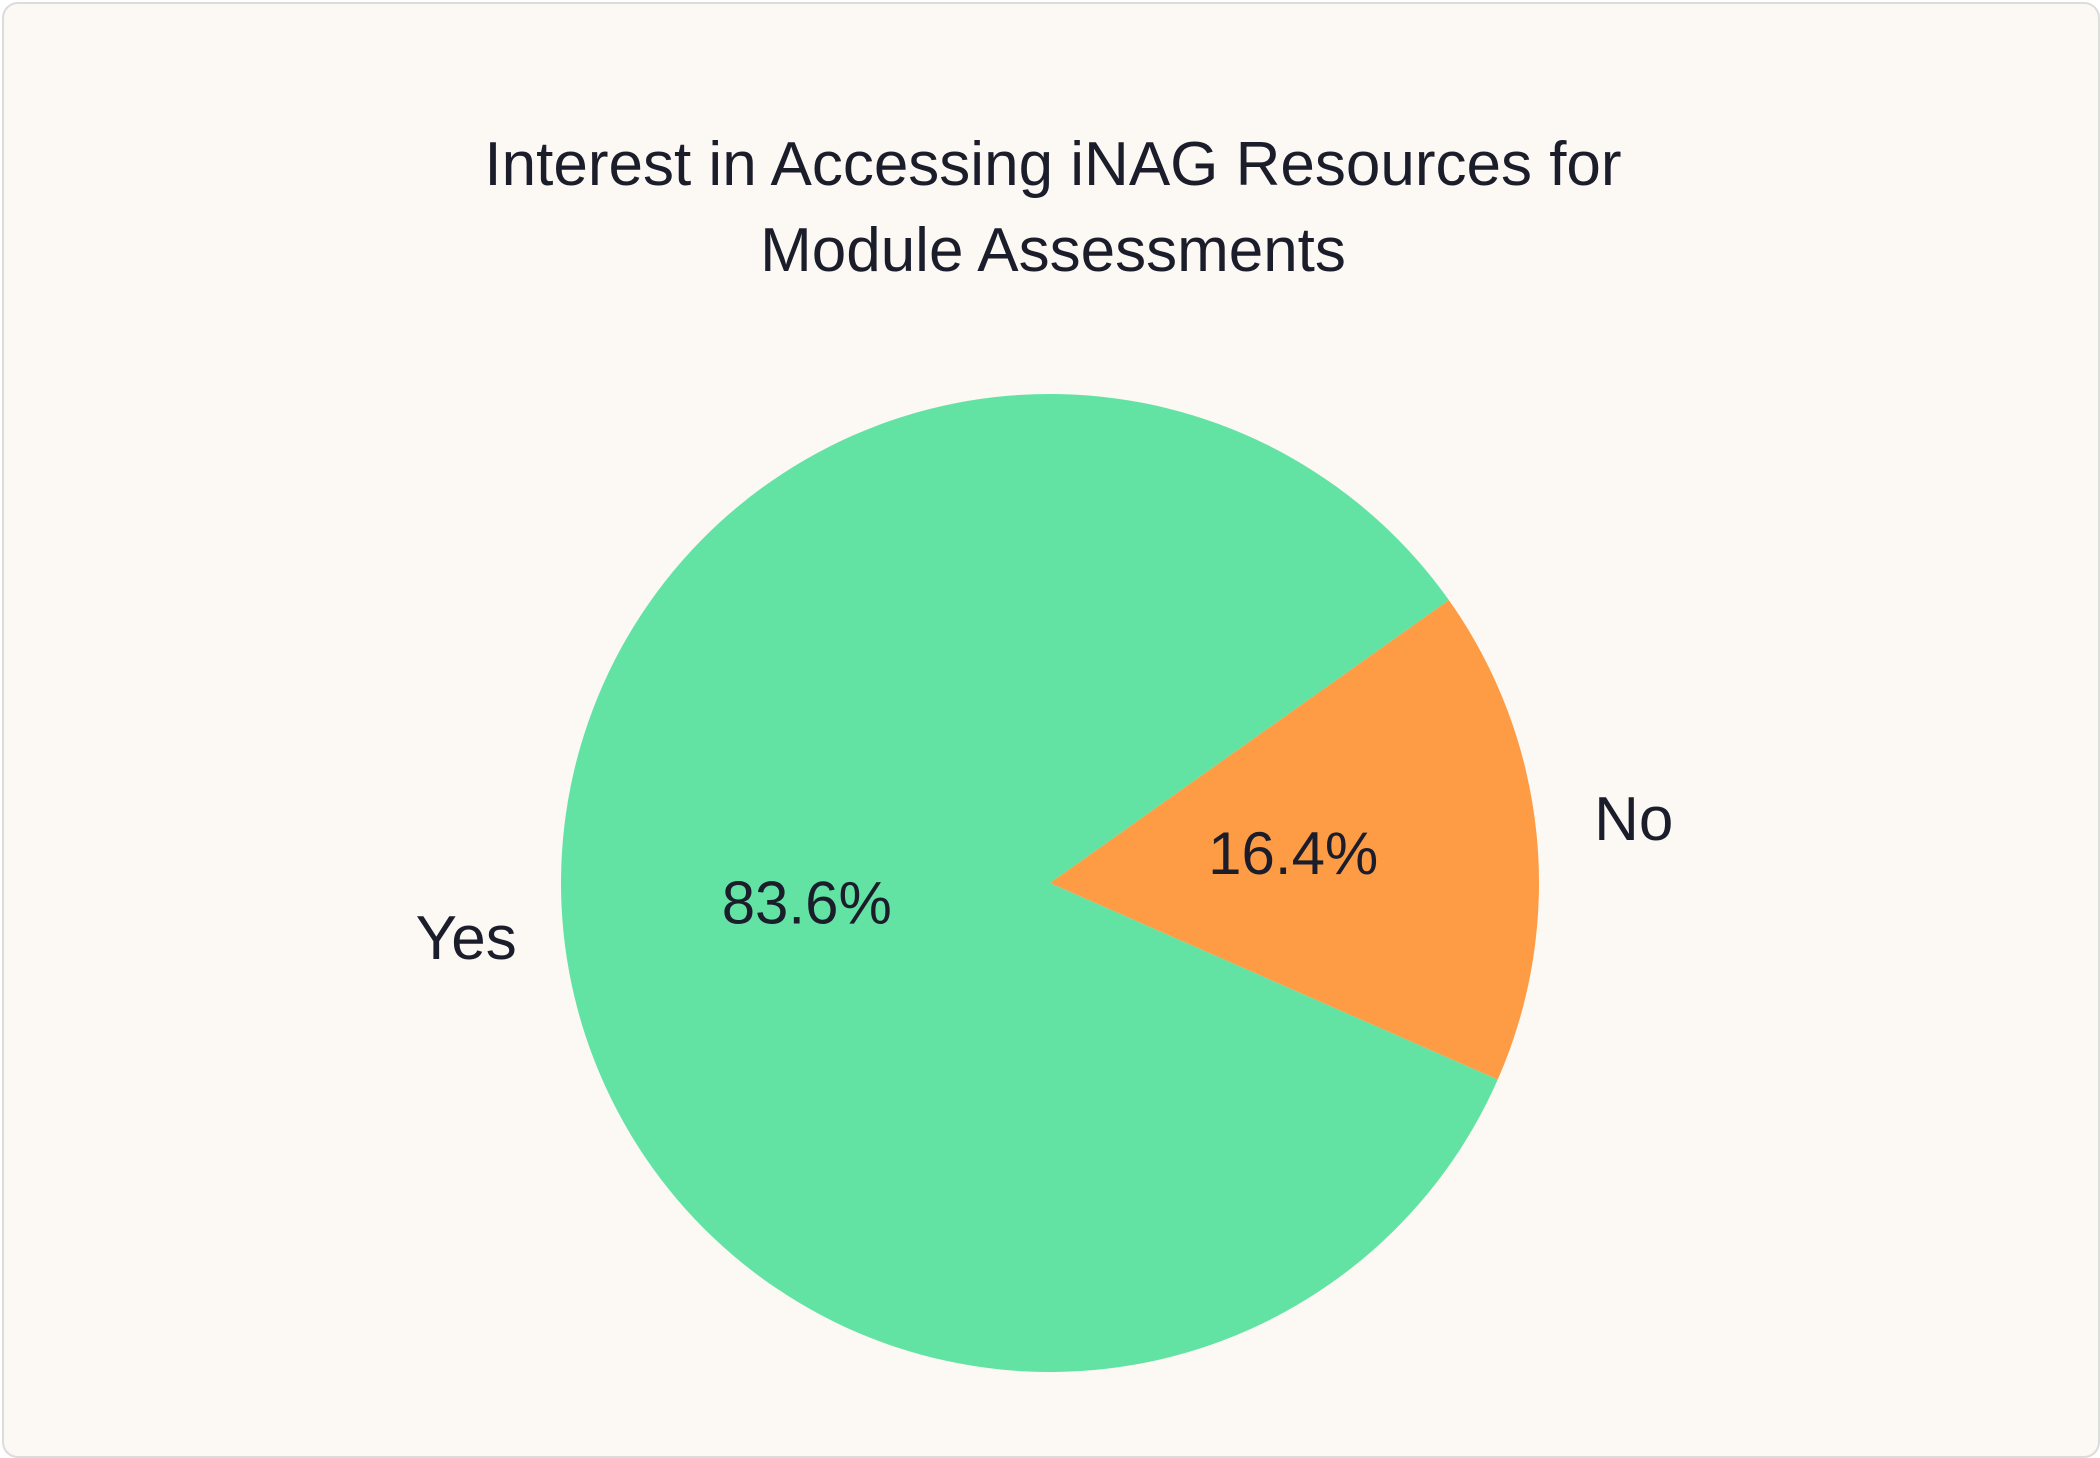  Describe the element at coordinates (1053, 164) in the screenshot. I see `chart-title-line-1: Interest in Accessing iNAG Resources for` at that location.